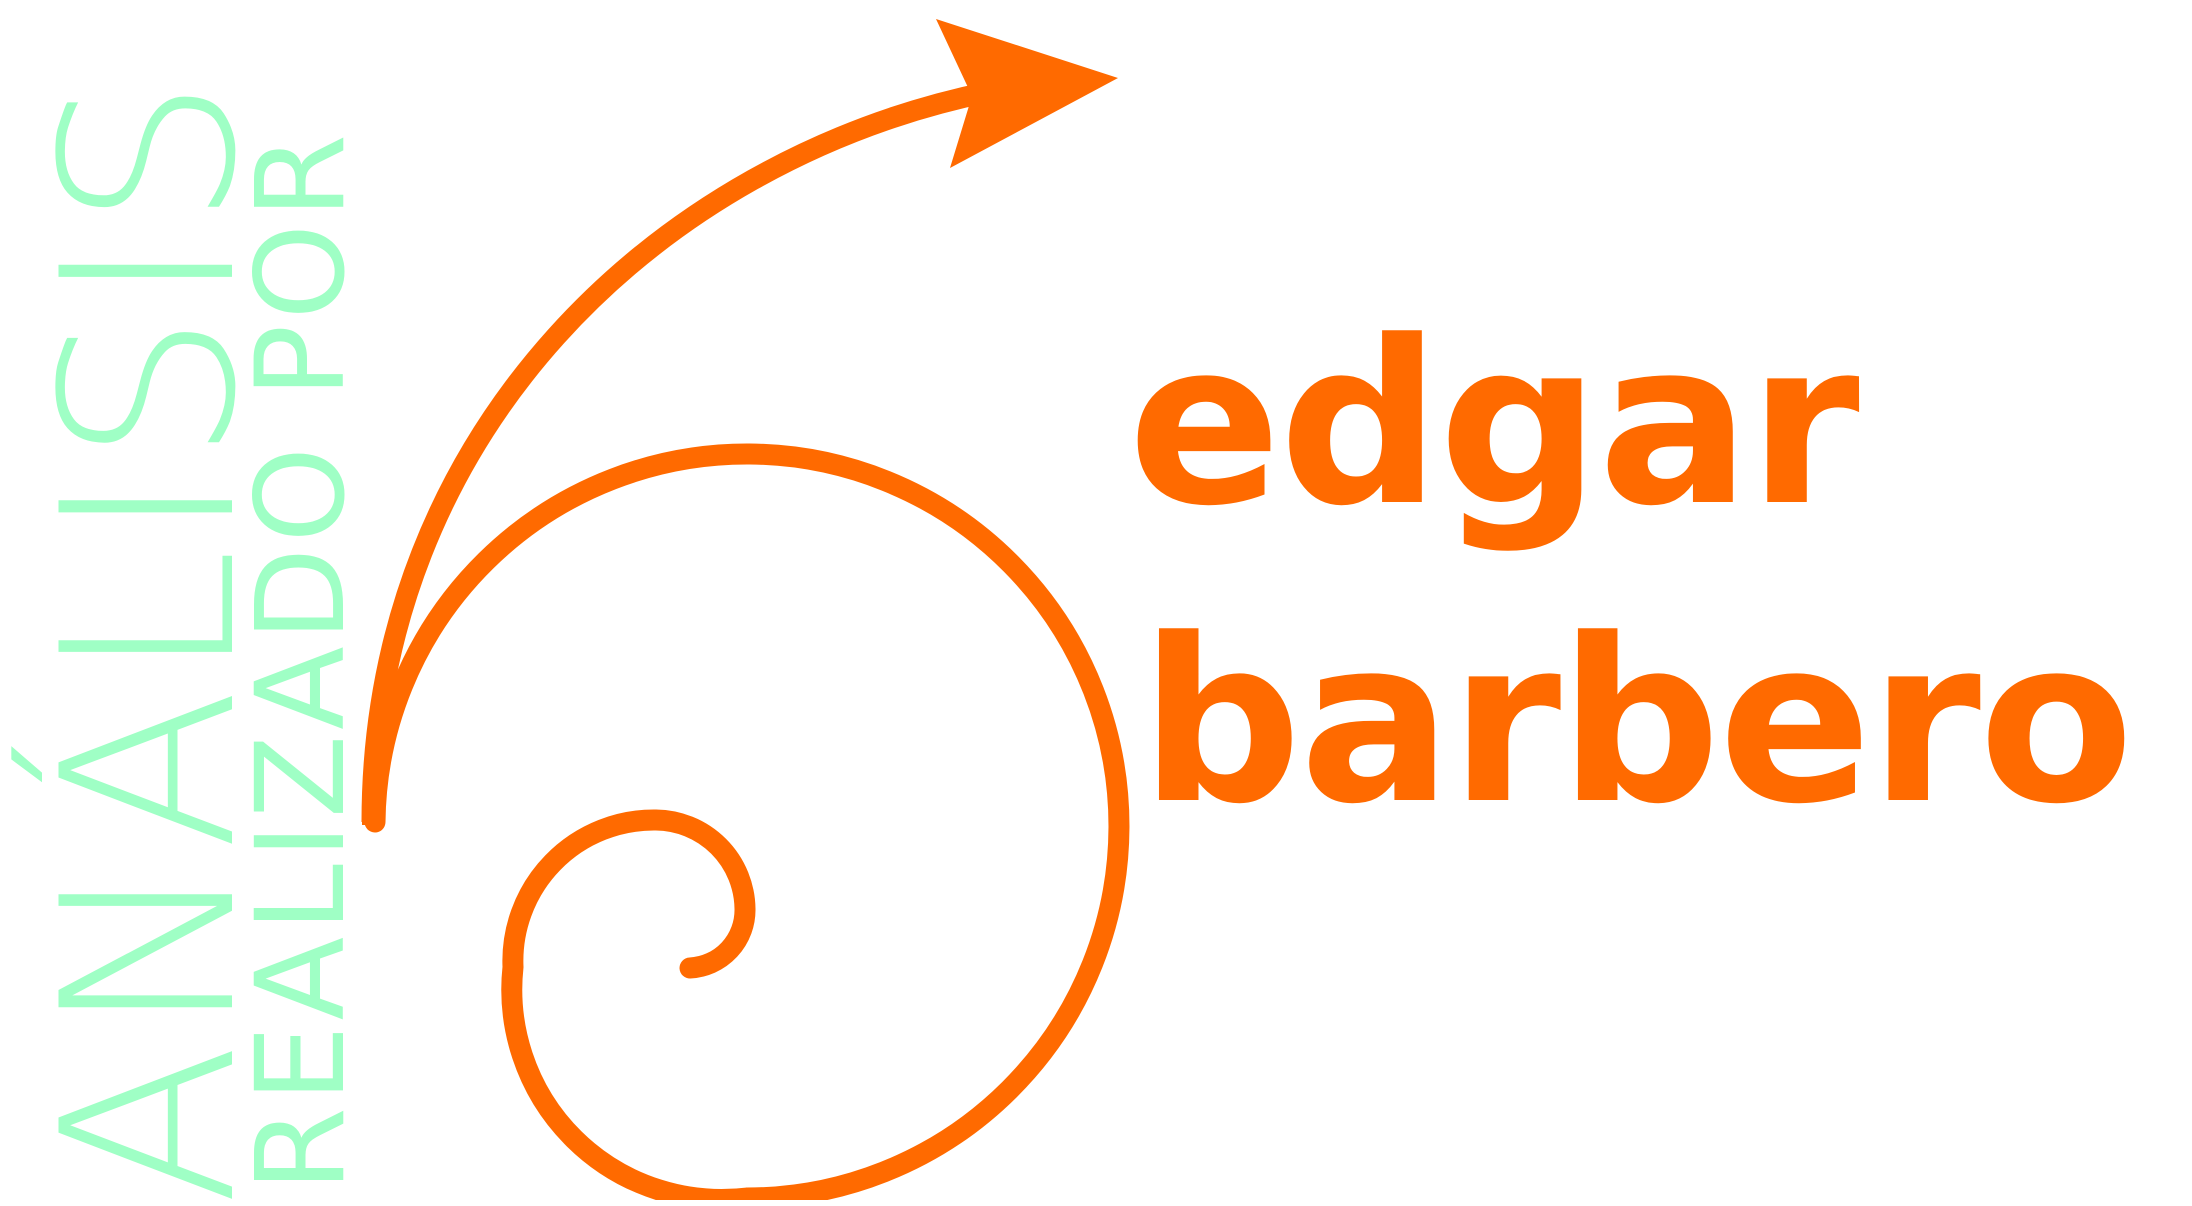 Image resolution: width=2192 pixels, height=1206 pixels. I want to click on name-last: barbero, so click(1637, 722).